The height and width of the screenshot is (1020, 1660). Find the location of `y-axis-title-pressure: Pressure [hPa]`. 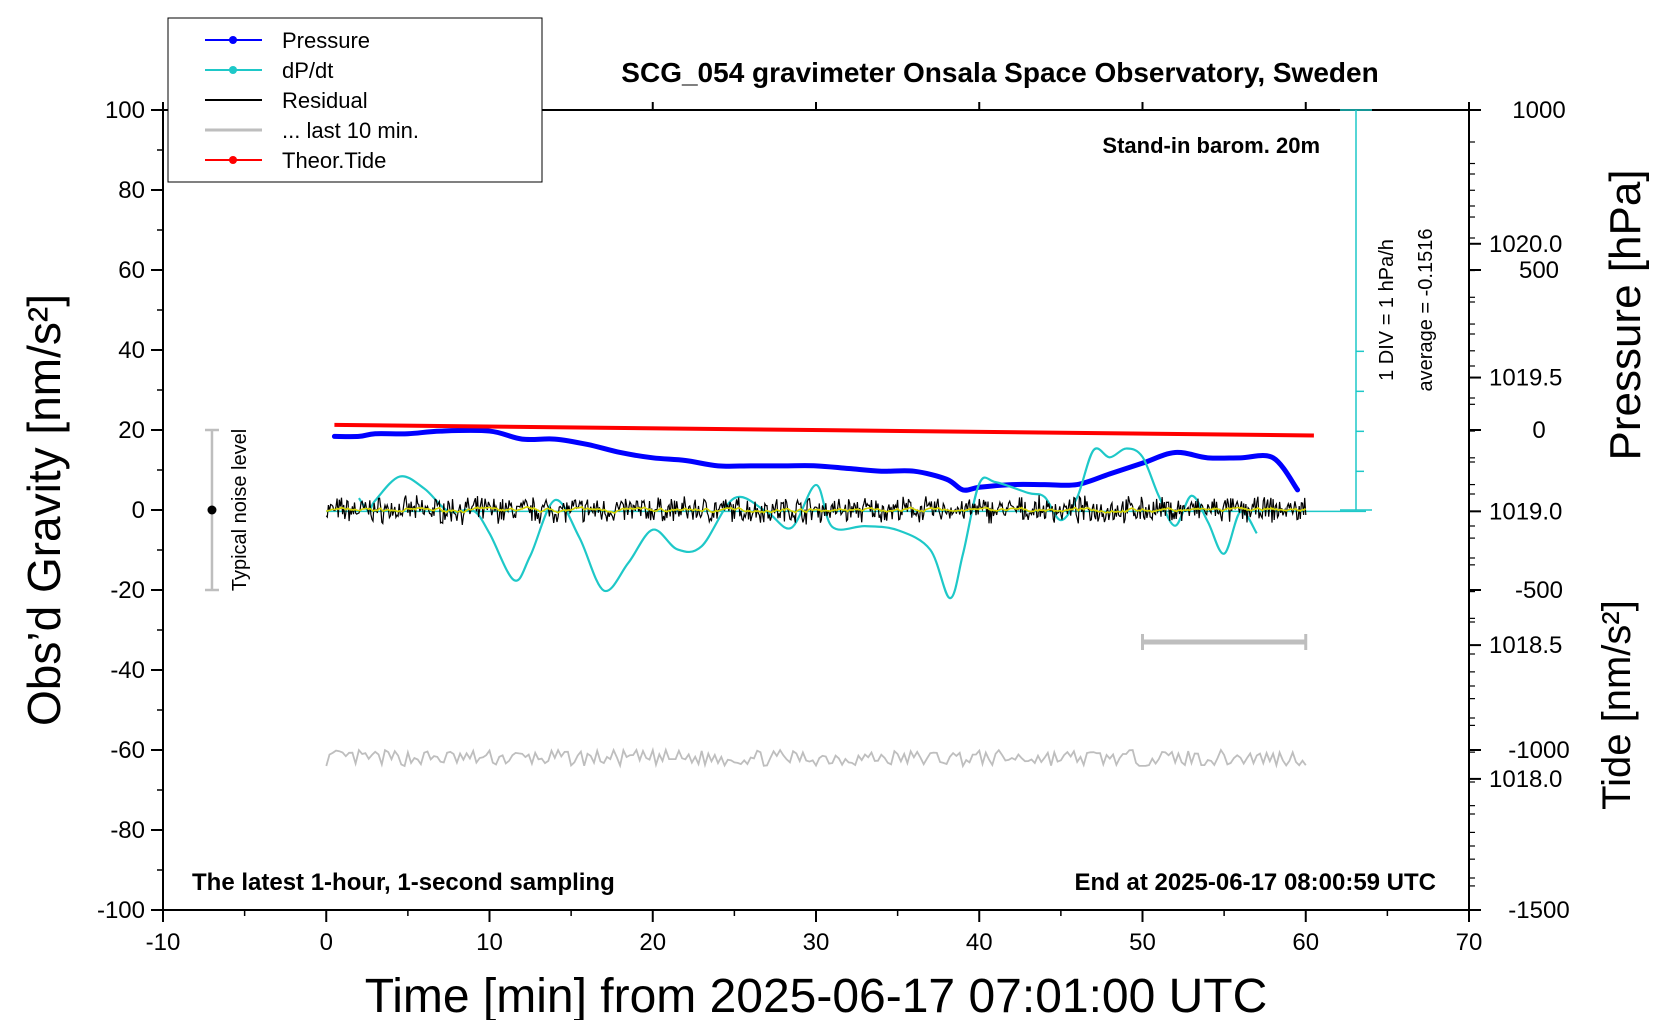

y-axis-title-pressure: Pressure [hPa] is located at coordinates (1625, 314).